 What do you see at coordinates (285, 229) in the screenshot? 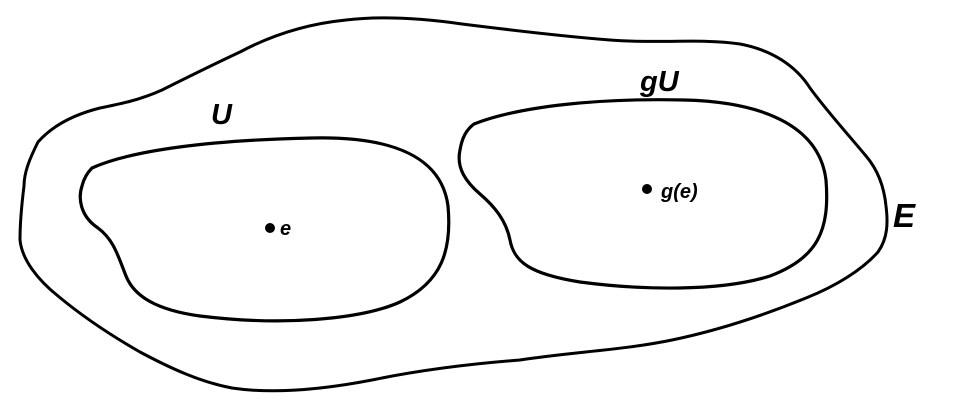
I see `label-e: e` at bounding box center [285, 229].